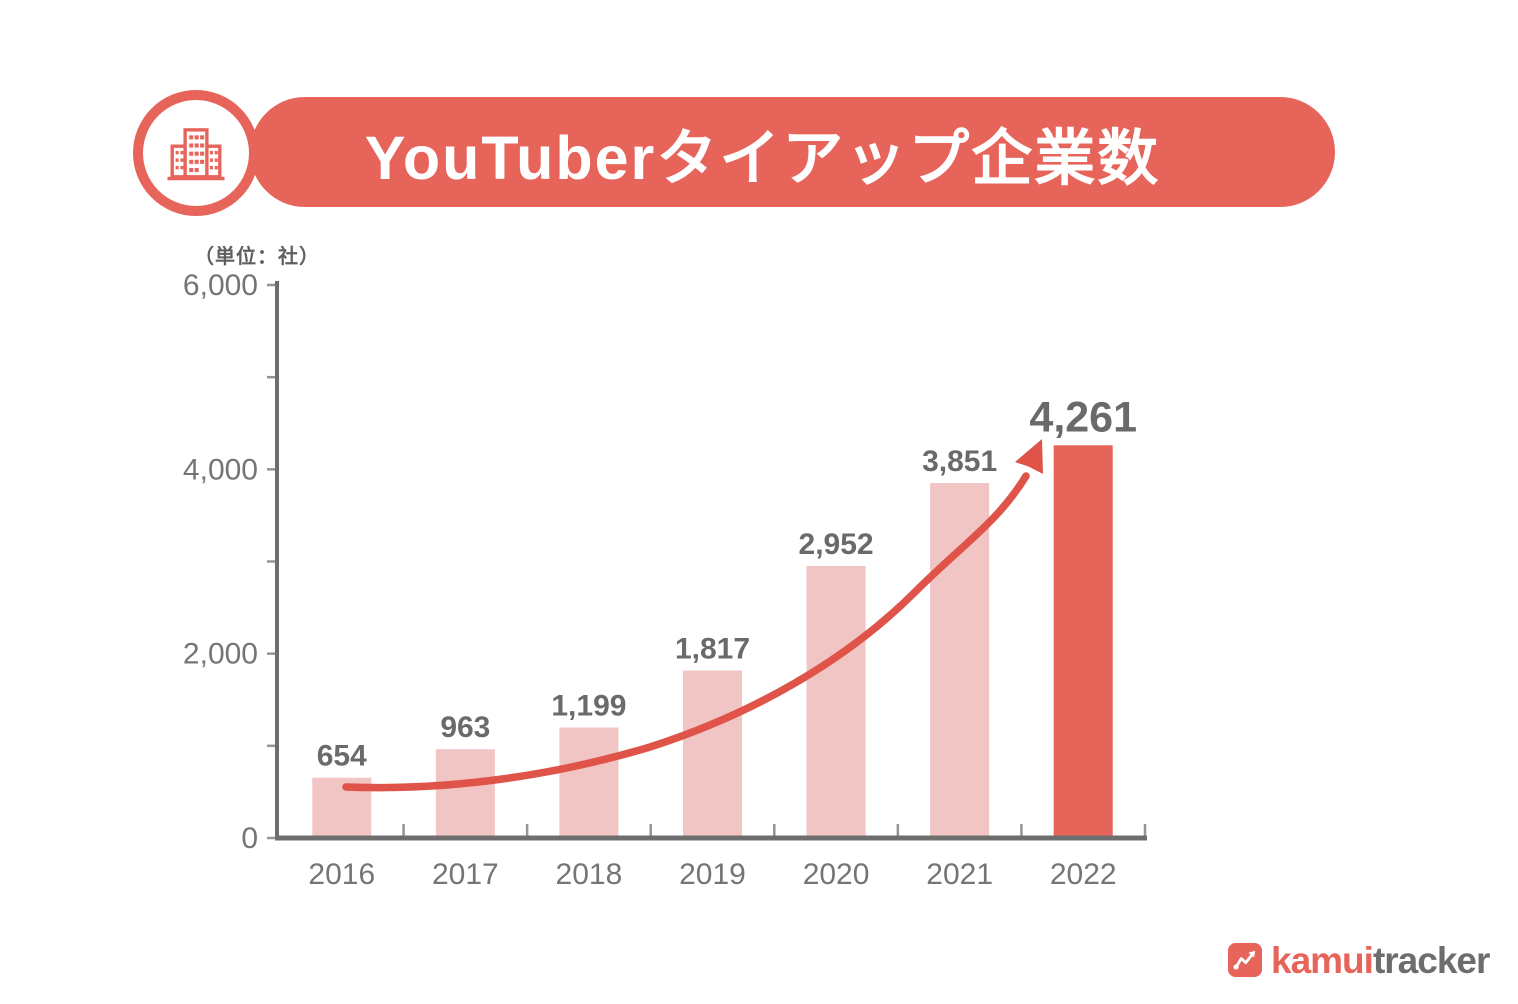 The width and height of the screenshot is (1518, 1004). I want to click on bar-2018, so click(589, 781).